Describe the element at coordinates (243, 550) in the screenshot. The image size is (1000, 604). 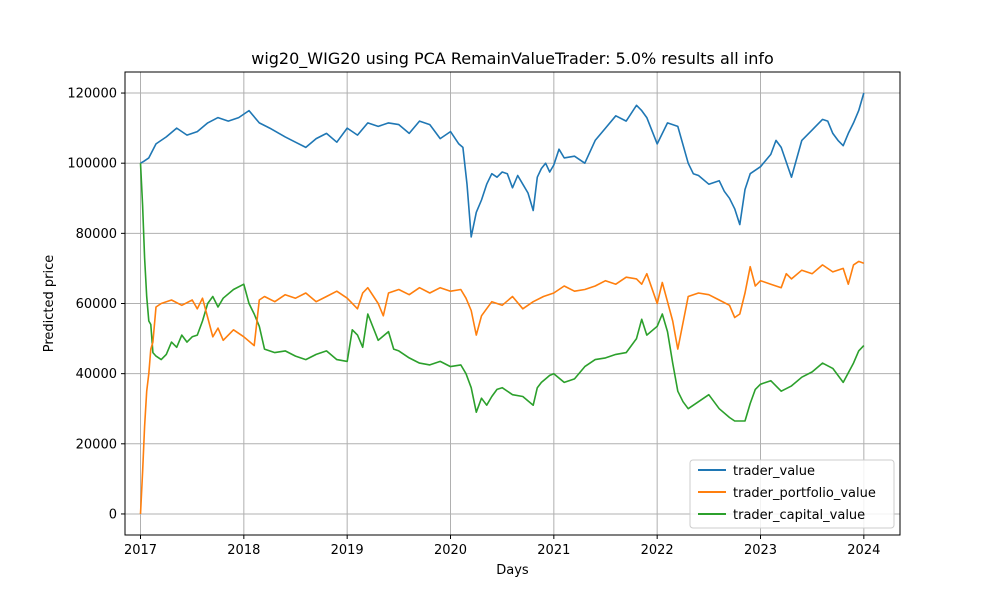
I see `x-tick-label: 2018` at that location.